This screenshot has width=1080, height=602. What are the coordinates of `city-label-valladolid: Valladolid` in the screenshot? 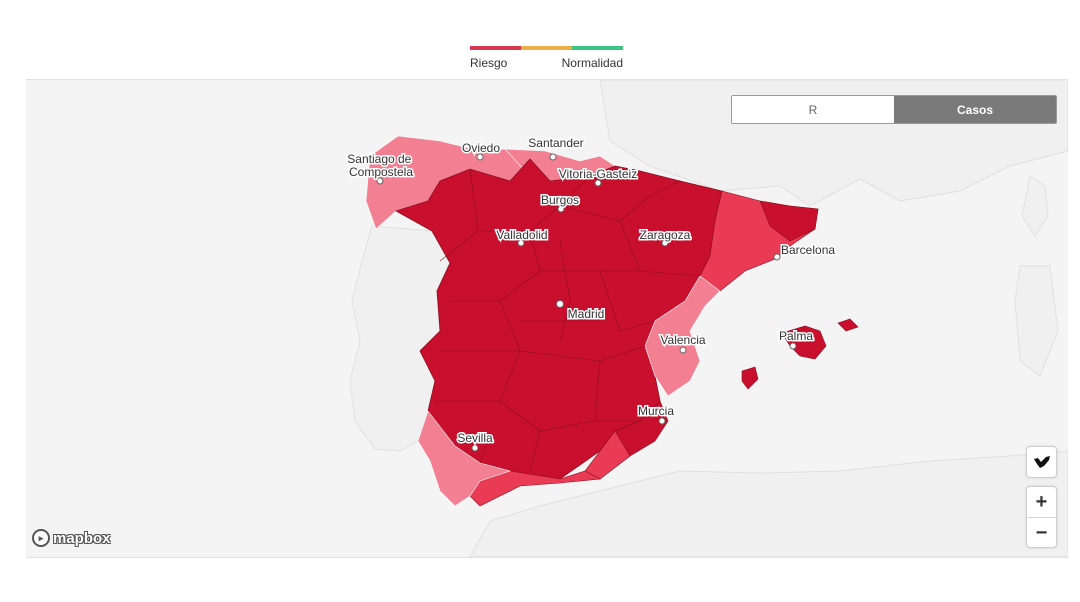 It's located at (521, 235).